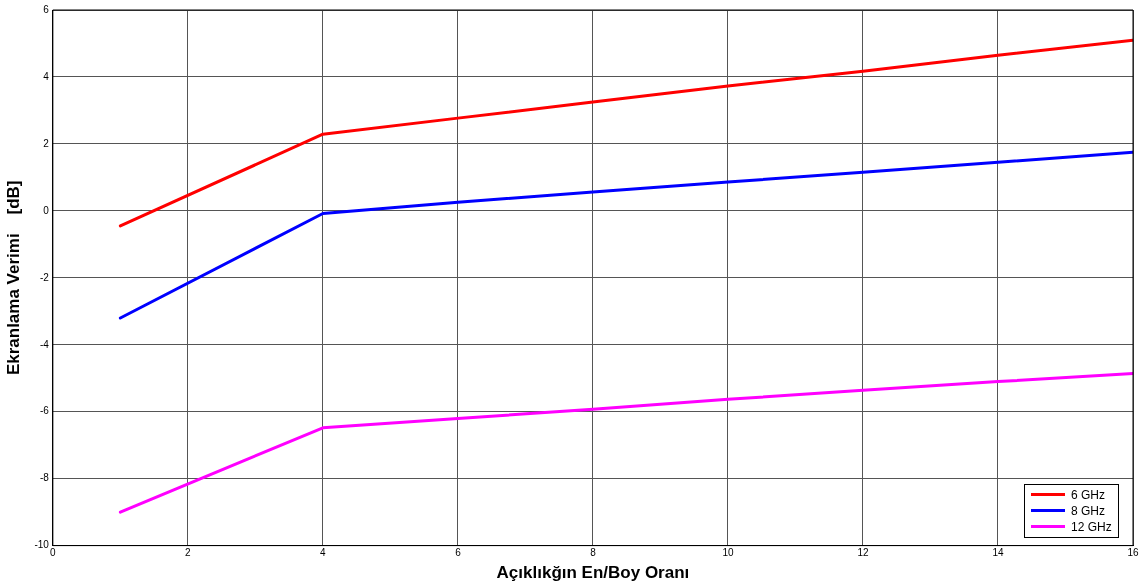 The width and height of the screenshot is (1147, 584). I want to click on y-tick-label: 4, so click(46, 76).